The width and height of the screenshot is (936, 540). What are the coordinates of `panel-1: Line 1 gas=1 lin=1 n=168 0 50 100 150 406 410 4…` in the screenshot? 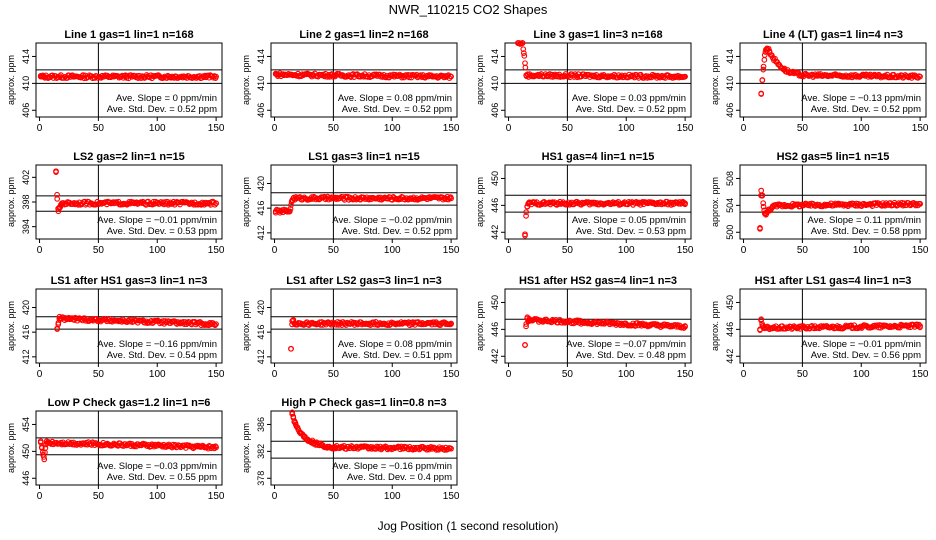 It's located at (115, 81).